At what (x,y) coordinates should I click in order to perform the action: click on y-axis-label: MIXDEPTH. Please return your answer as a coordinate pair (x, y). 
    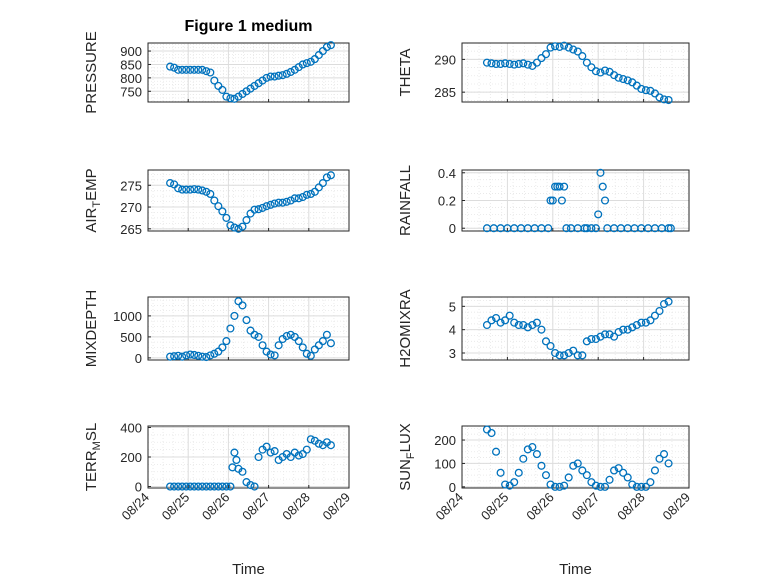
    Looking at the image, I should click on (91, 329).